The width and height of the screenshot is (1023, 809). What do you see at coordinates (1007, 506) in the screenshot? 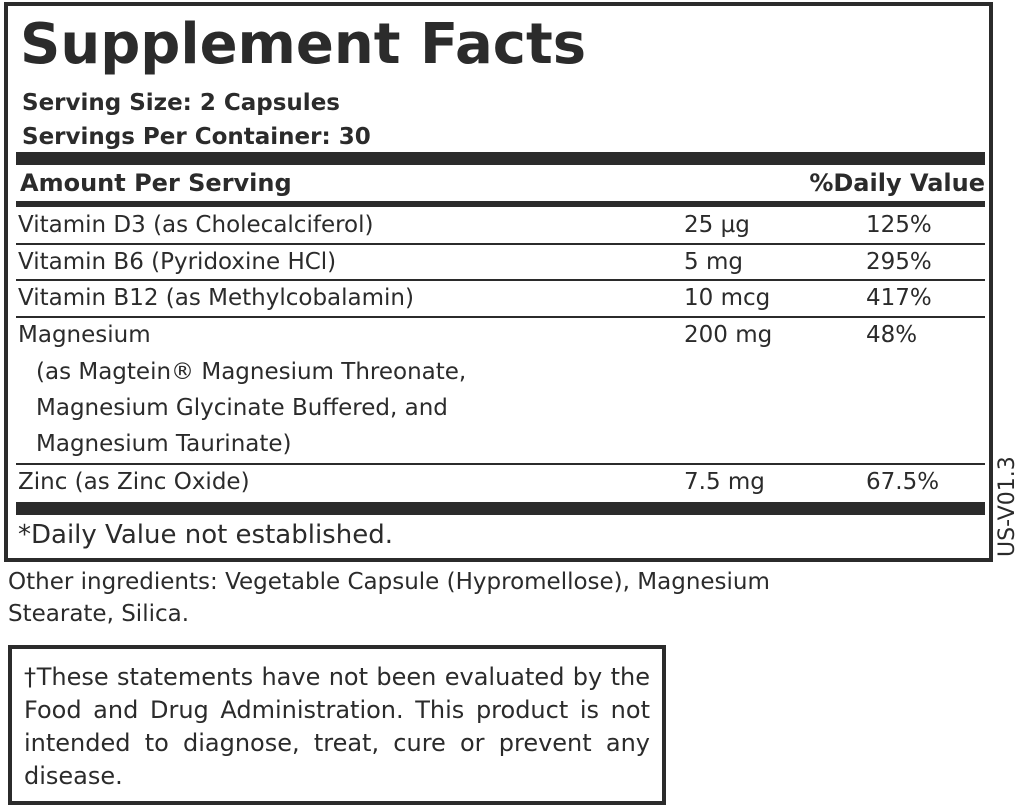
I see `version-code: US-V01.3` at bounding box center [1007, 506].